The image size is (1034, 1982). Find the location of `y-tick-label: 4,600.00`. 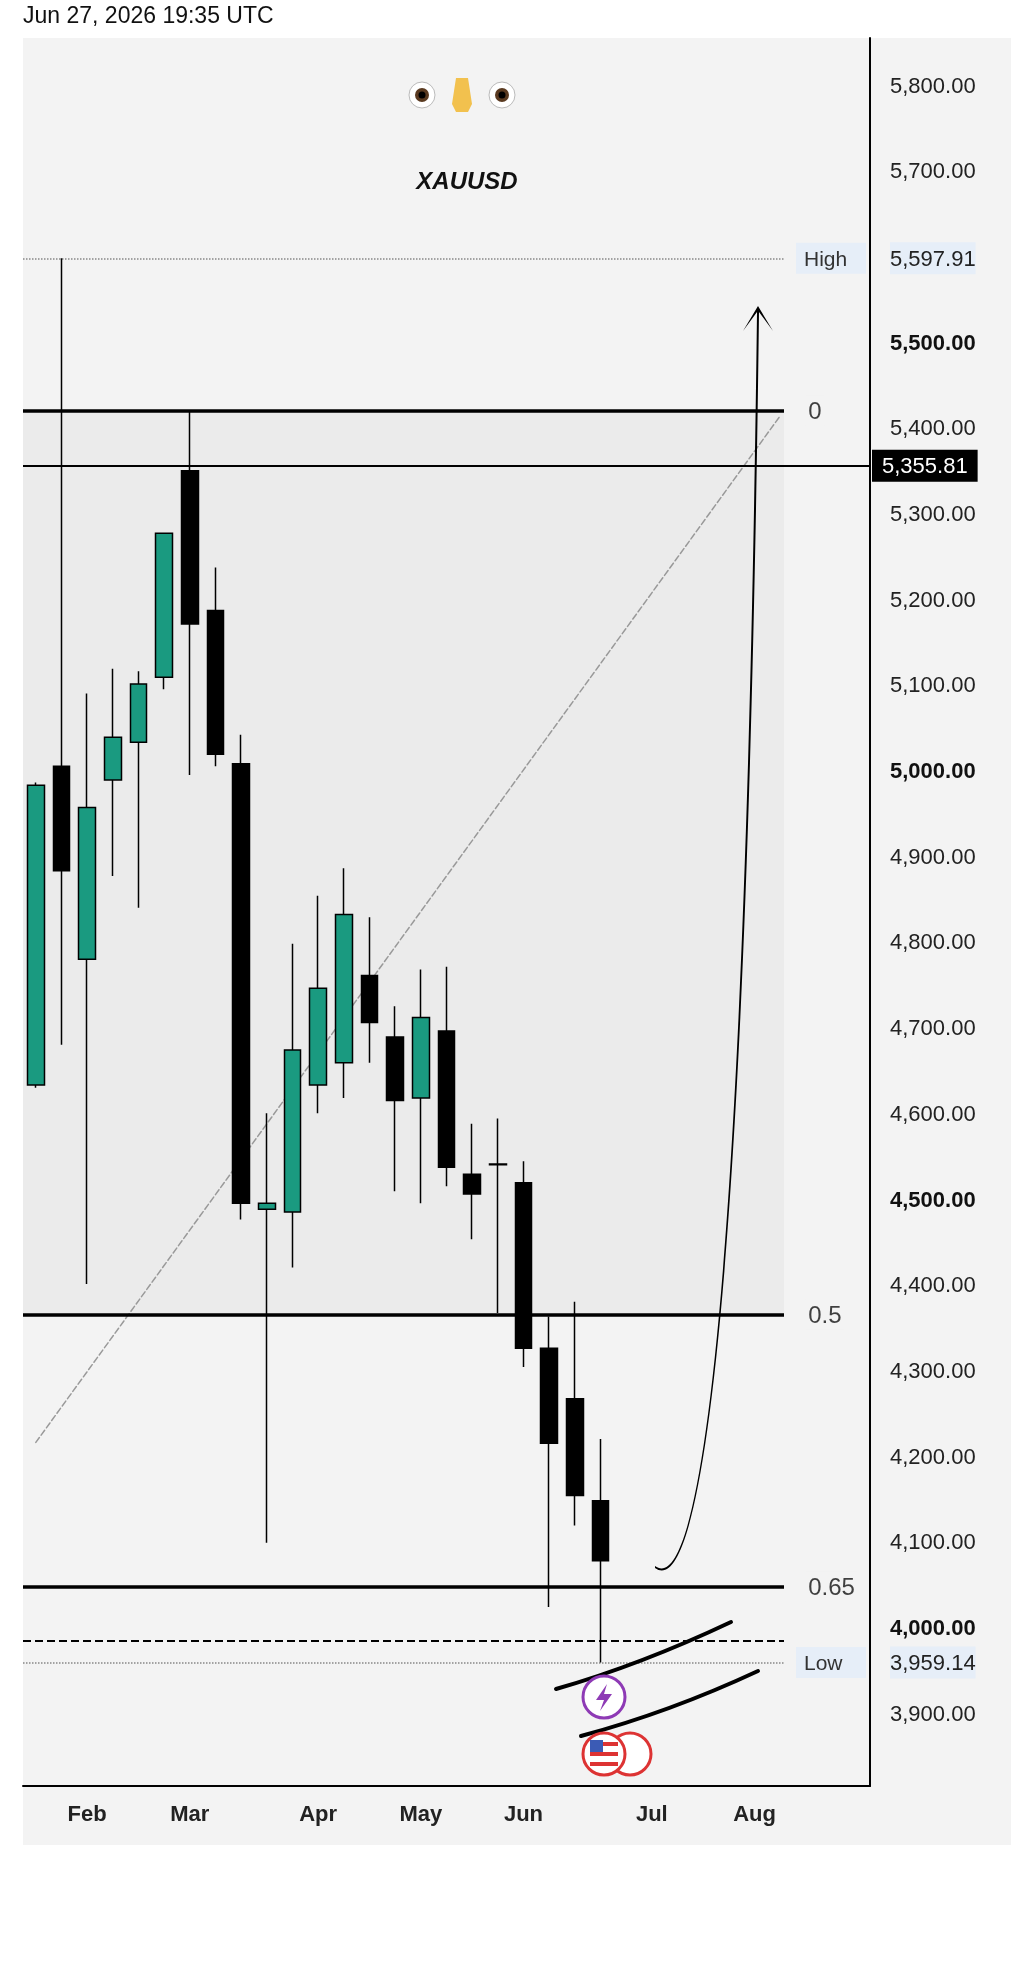

y-tick-label: 4,600.00 is located at coordinates (933, 1113).